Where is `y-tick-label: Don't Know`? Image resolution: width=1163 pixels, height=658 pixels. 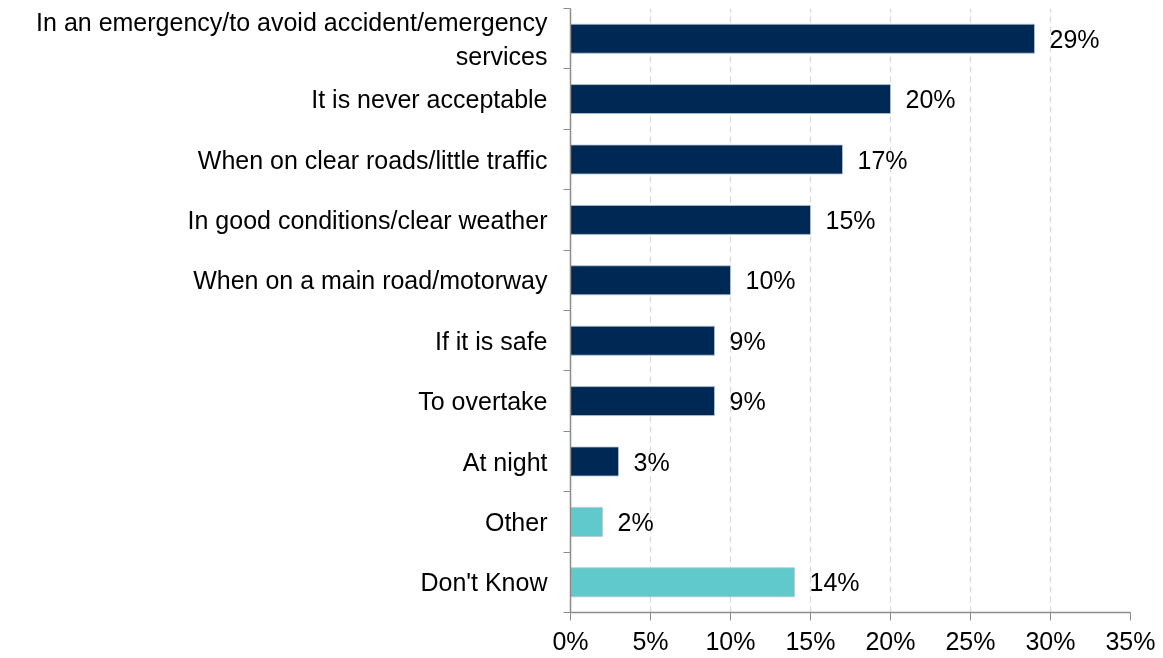 y-tick-label: Don't Know is located at coordinates (484, 582).